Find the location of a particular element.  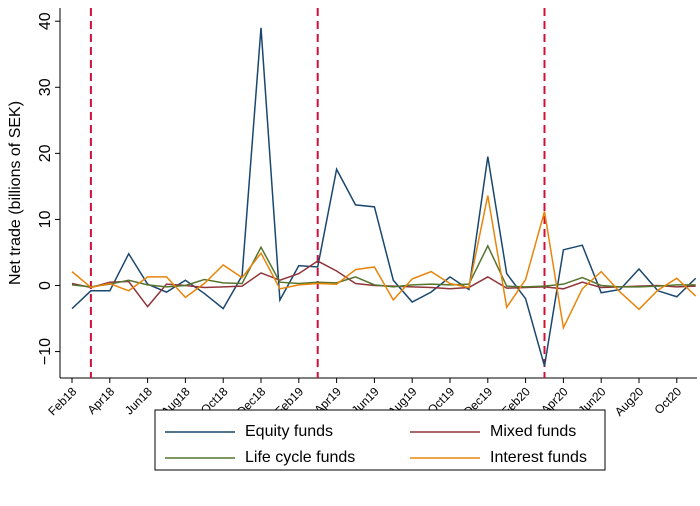

x-tick-label: Oct20 is located at coordinates (668, 400).